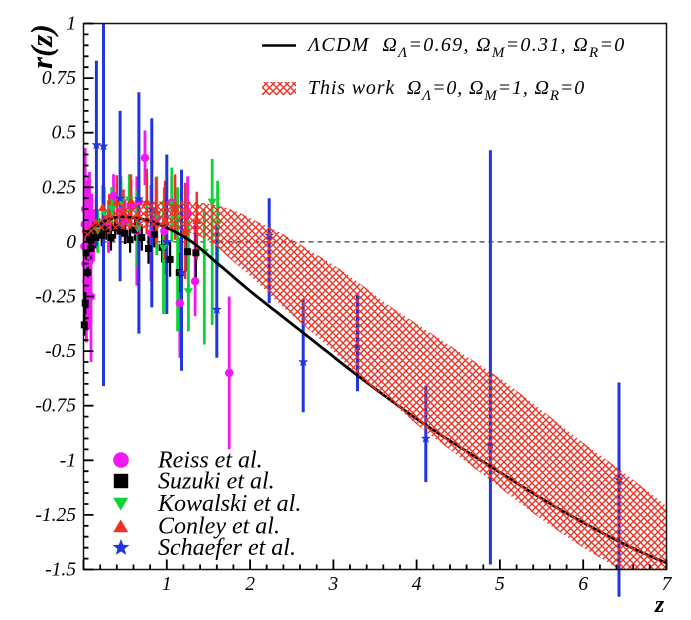 Image resolution: width=691 pixels, height=620 pixels. I want to click on svg-text: Kowalski et al., so click(229, 504).